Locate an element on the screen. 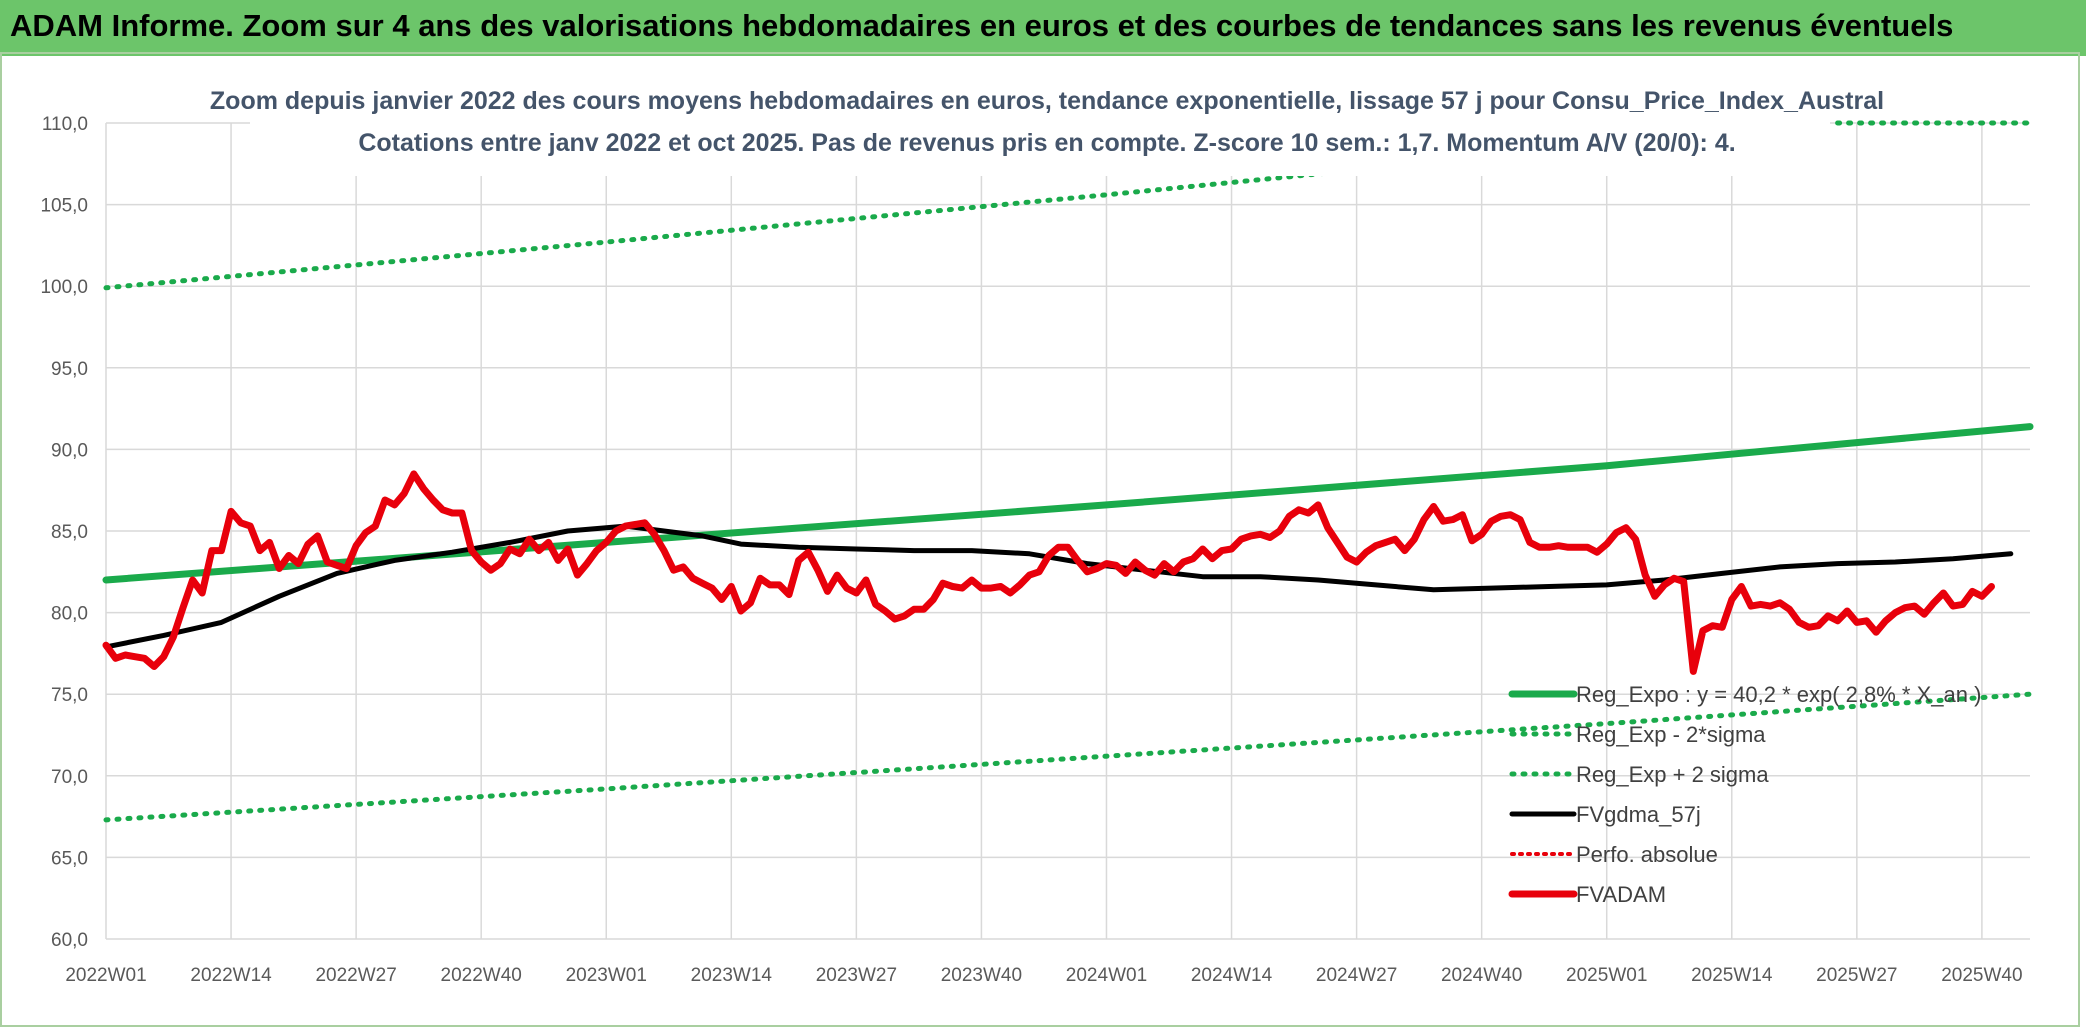 This screenshot has height=1031, width=2086. x-tick-label: 2022W01 is located at coordinates (105, 975).